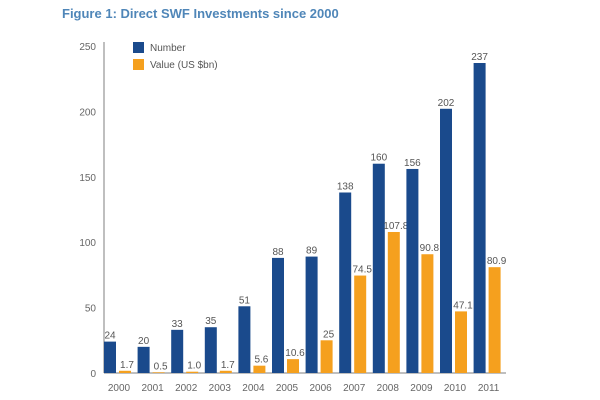 The width and height of the screenshot is (600, 400). What do you see at coordinates (152, 388) in the screenshot?
I see `x-tick-label: 2001` at bounding box center [152, 388].